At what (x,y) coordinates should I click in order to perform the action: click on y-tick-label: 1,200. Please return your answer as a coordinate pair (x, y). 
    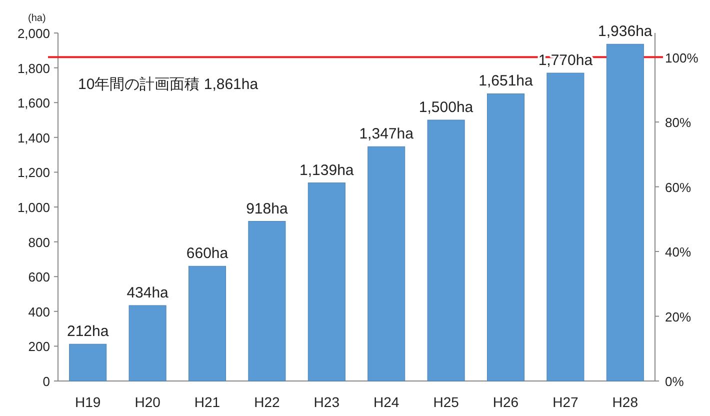
    Looking at the image, I should click on (33, 172).